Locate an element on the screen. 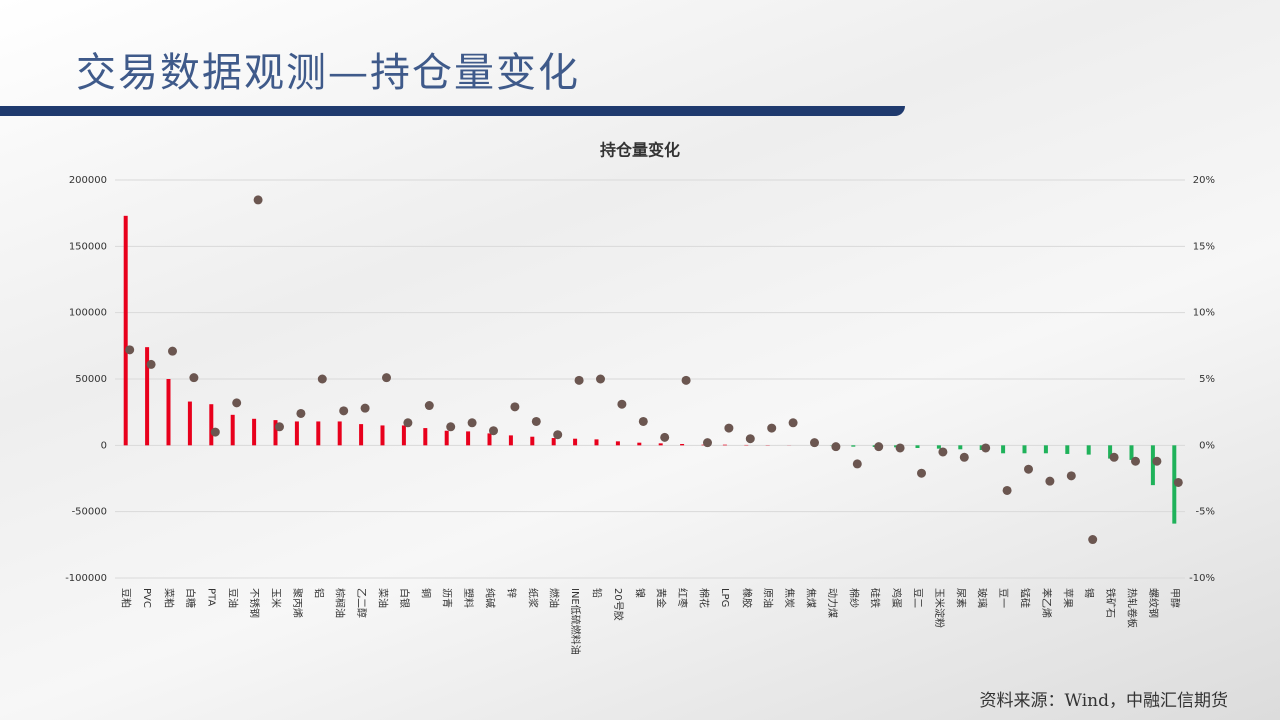  x-tick-label: 棕榈油 is located at coordinates (340, 603).